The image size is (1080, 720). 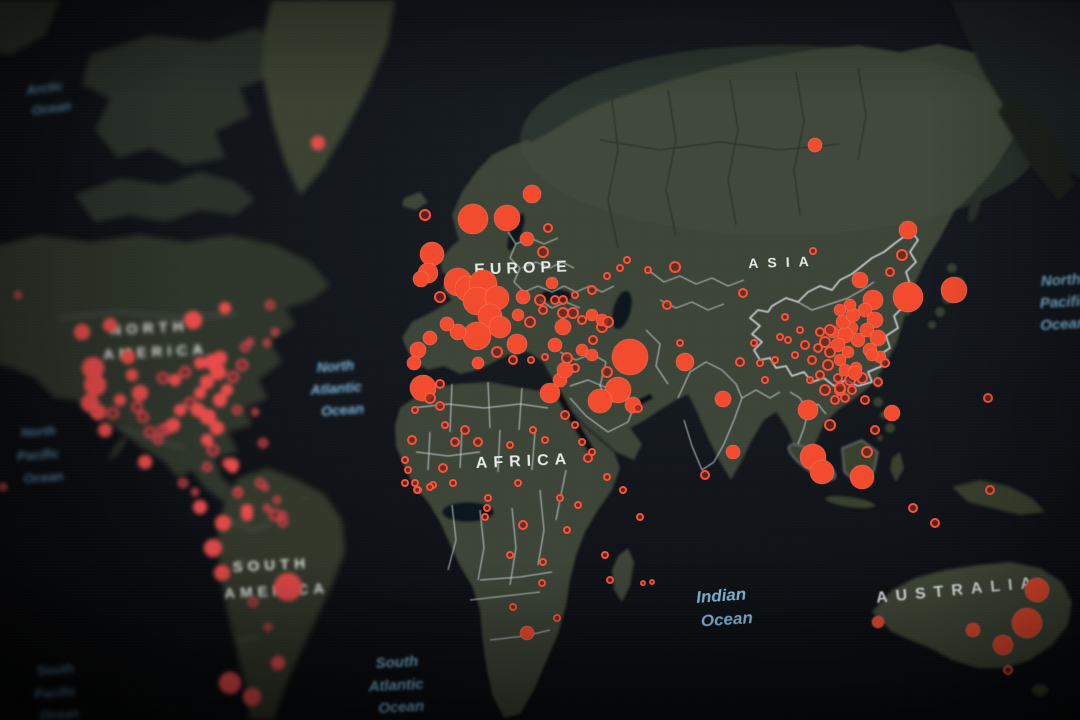 What do you see at coordinates (1060, 280) in the screenshot?
I see `label-north-pacific-east-line1: North` at bounding box center [1060, 280].